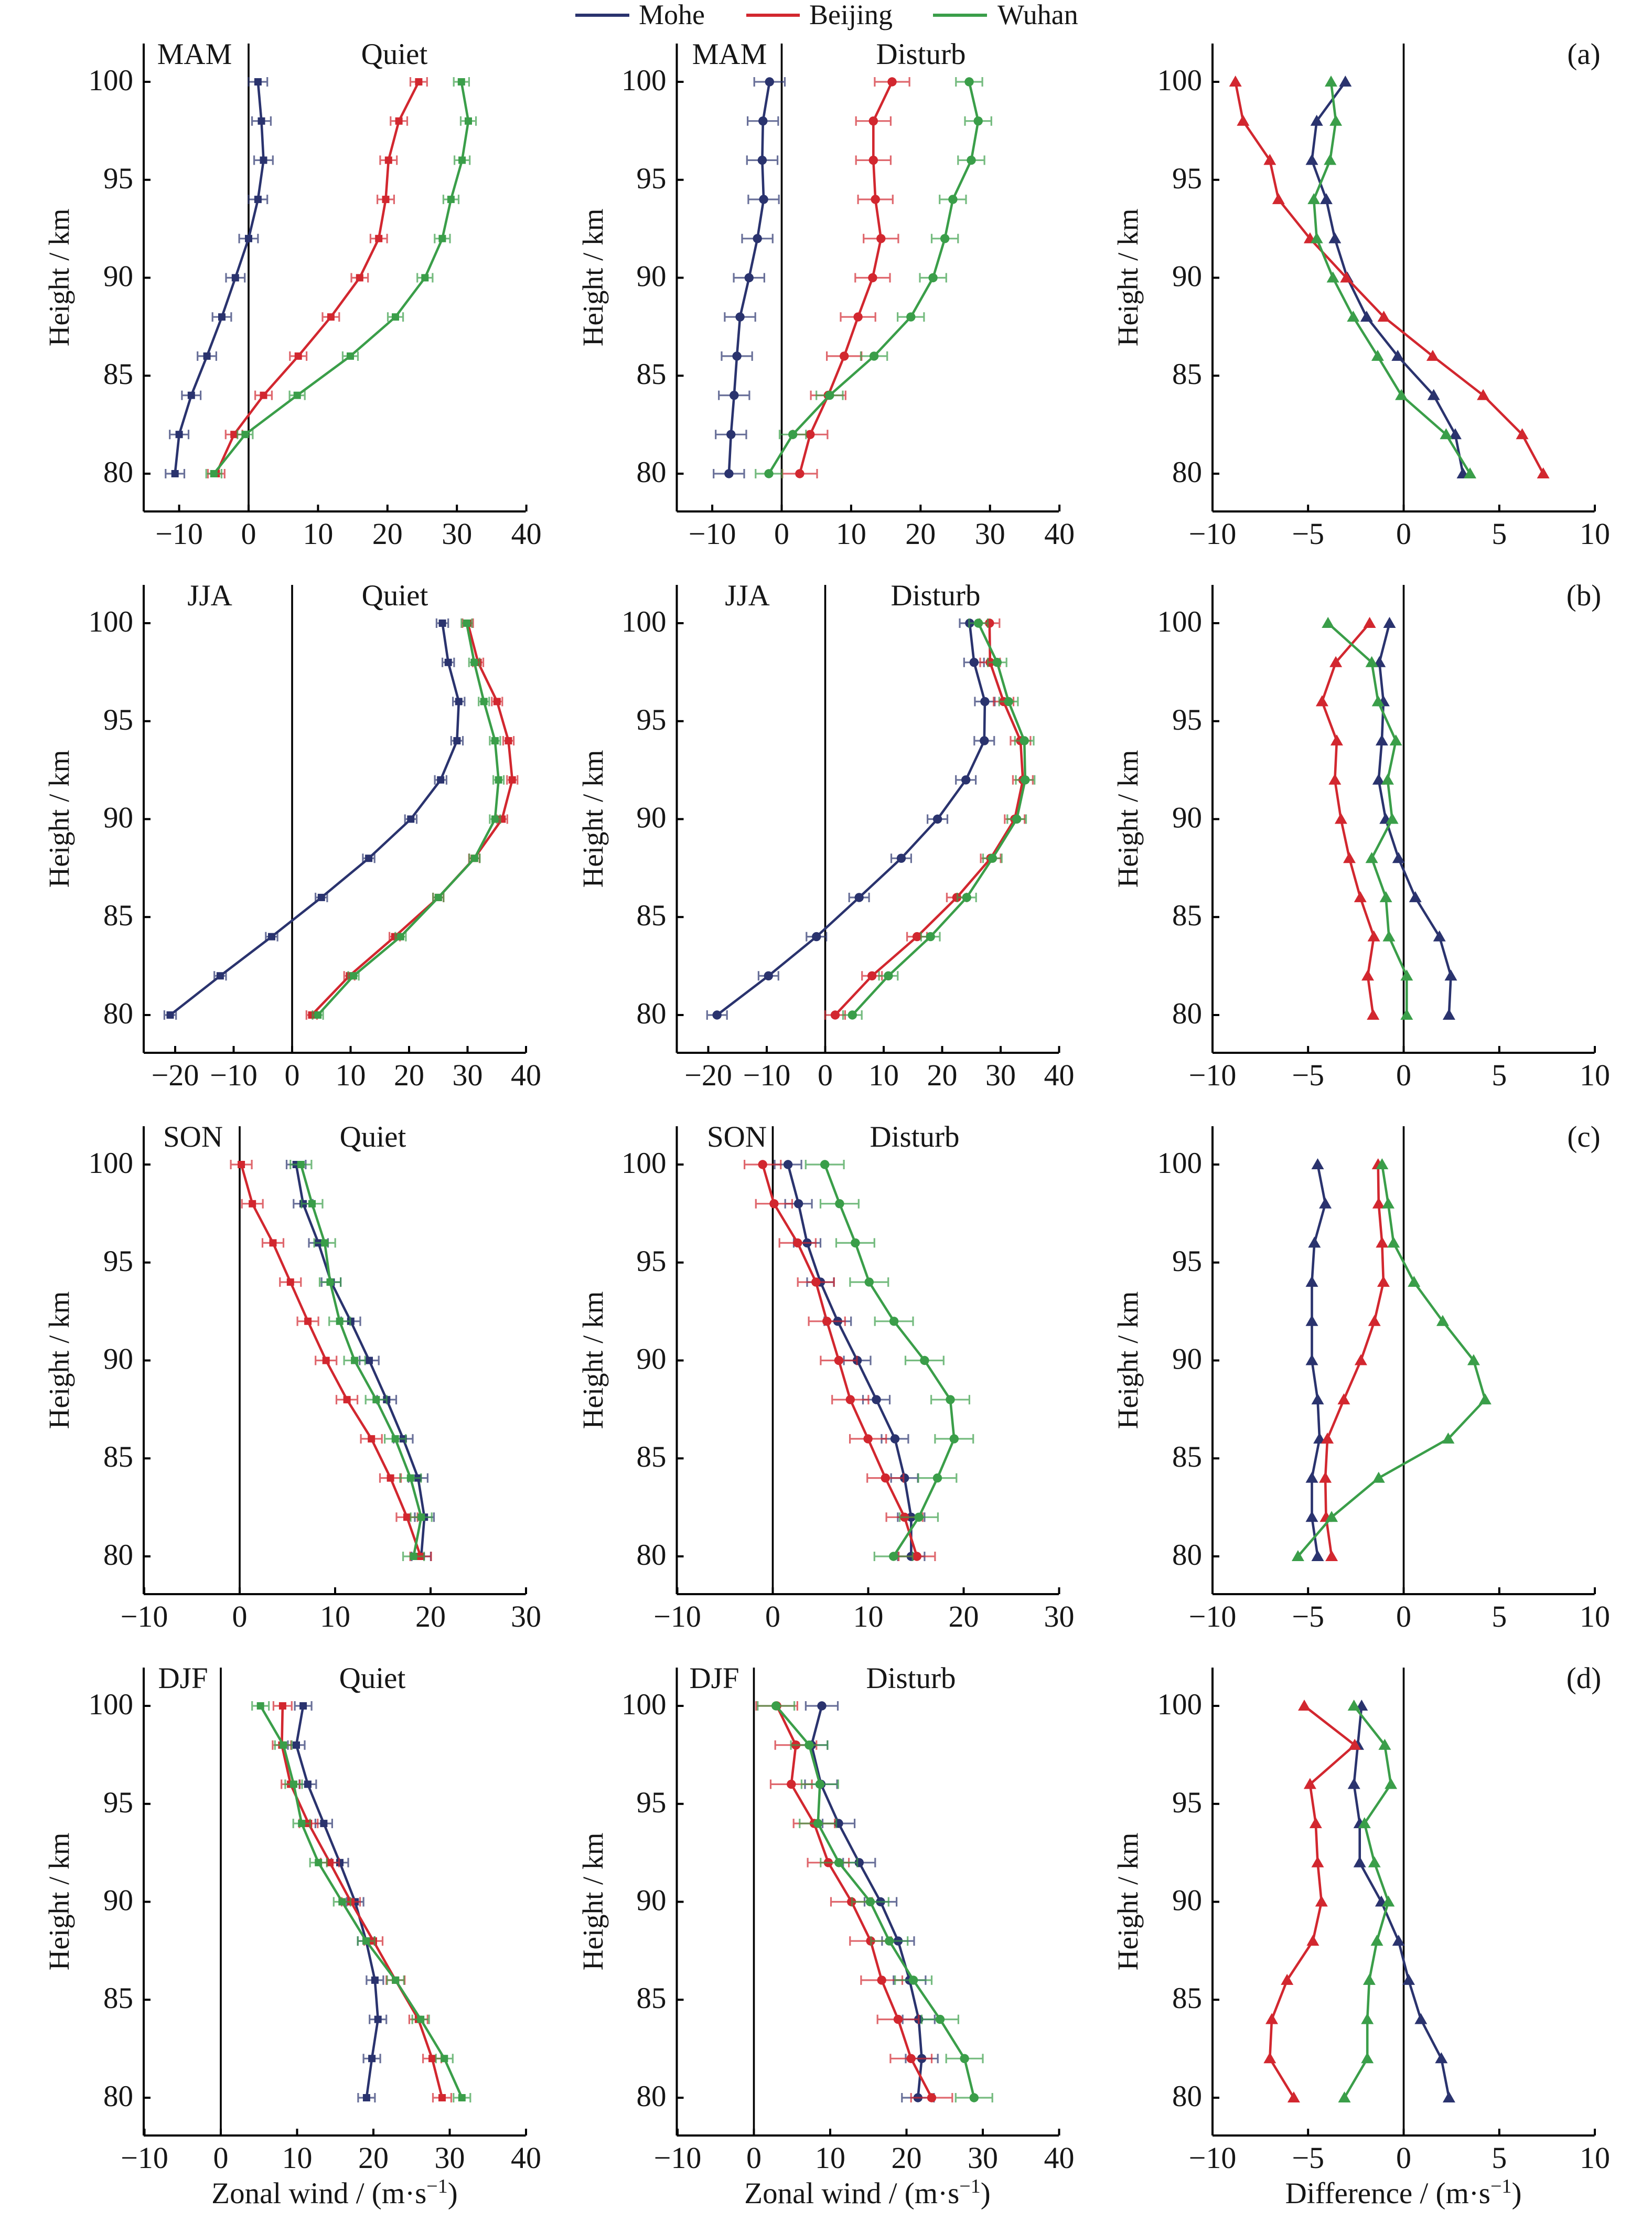 This screenshot has width=1652, height=2221. Describe the element at coordinates (1037, 15) in the screenshot. I see `svg-text: Wuhan` at that location.